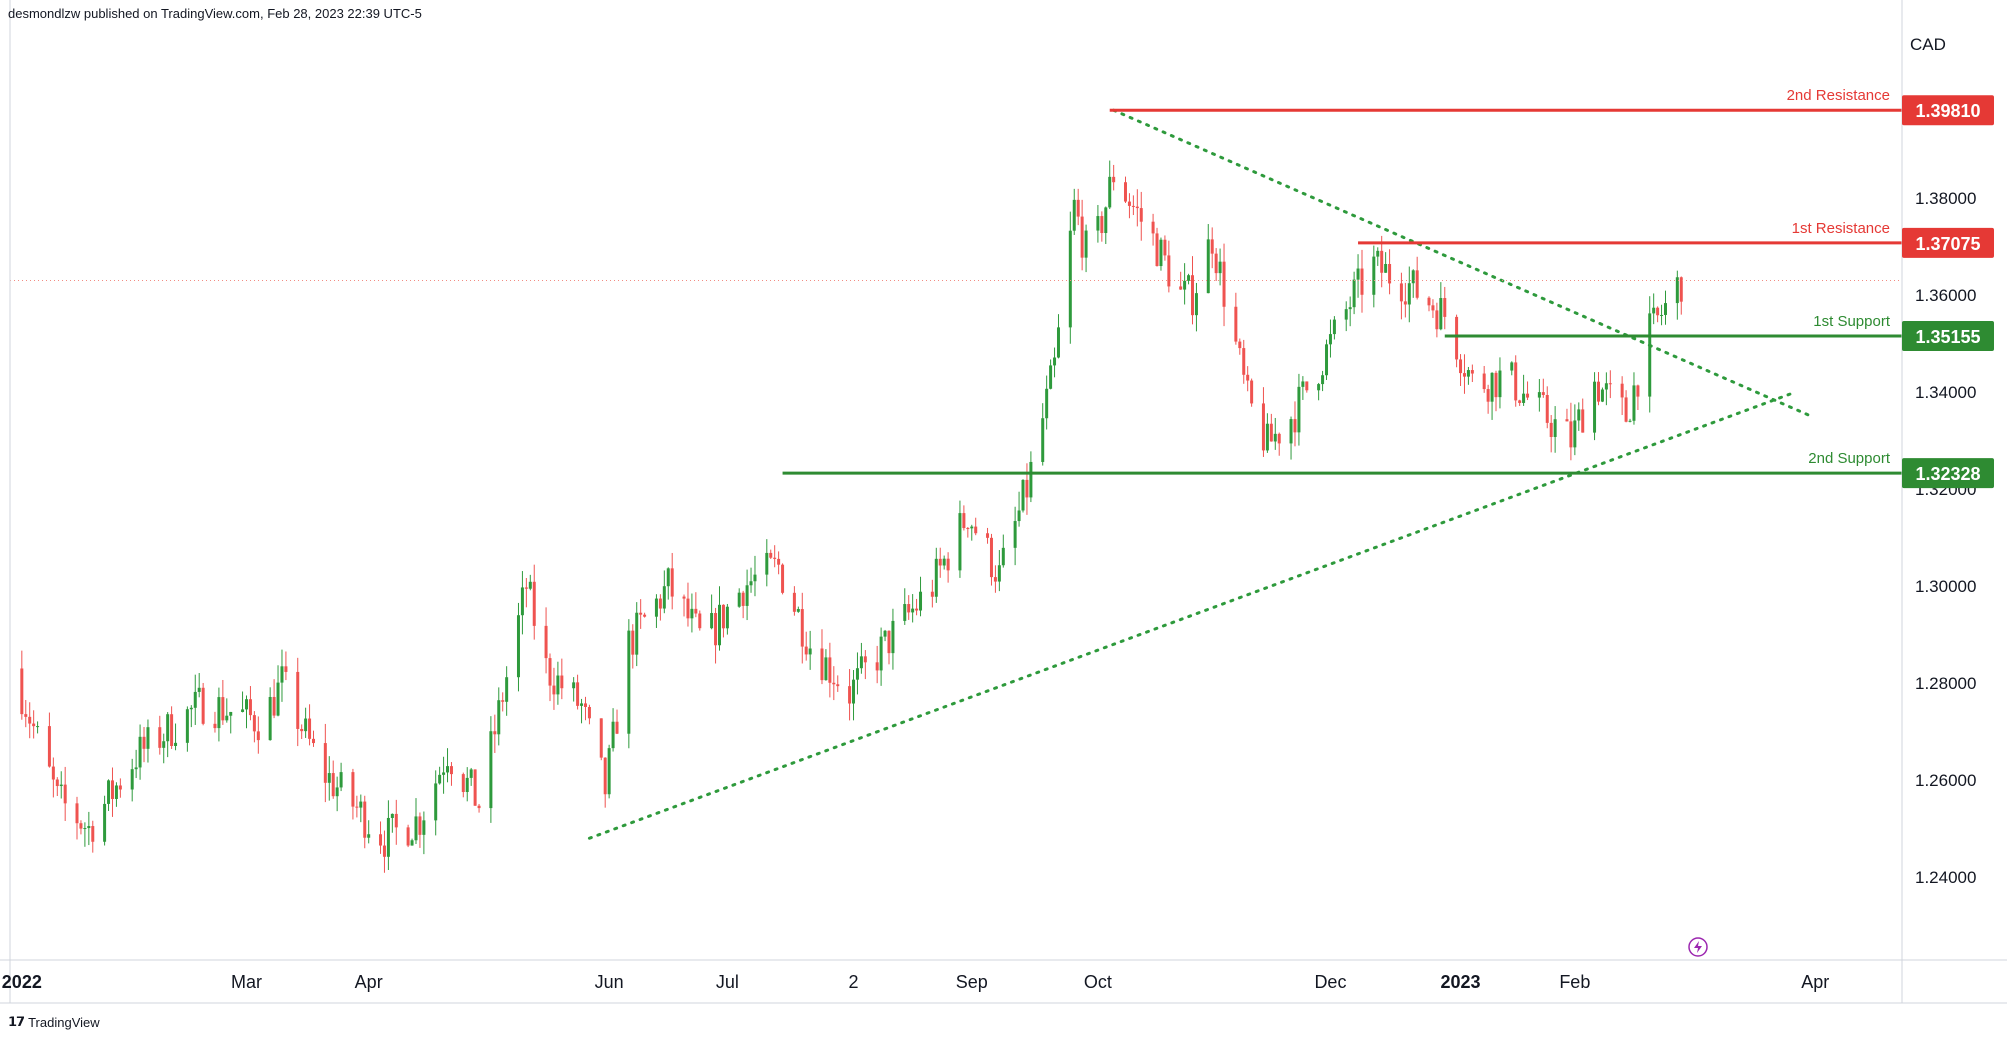 This screenshot has width=2007, height=1038. Describe the element at coordinates (246, 982) in the screenshot. I see `x-tick-label: Mar` at that location.